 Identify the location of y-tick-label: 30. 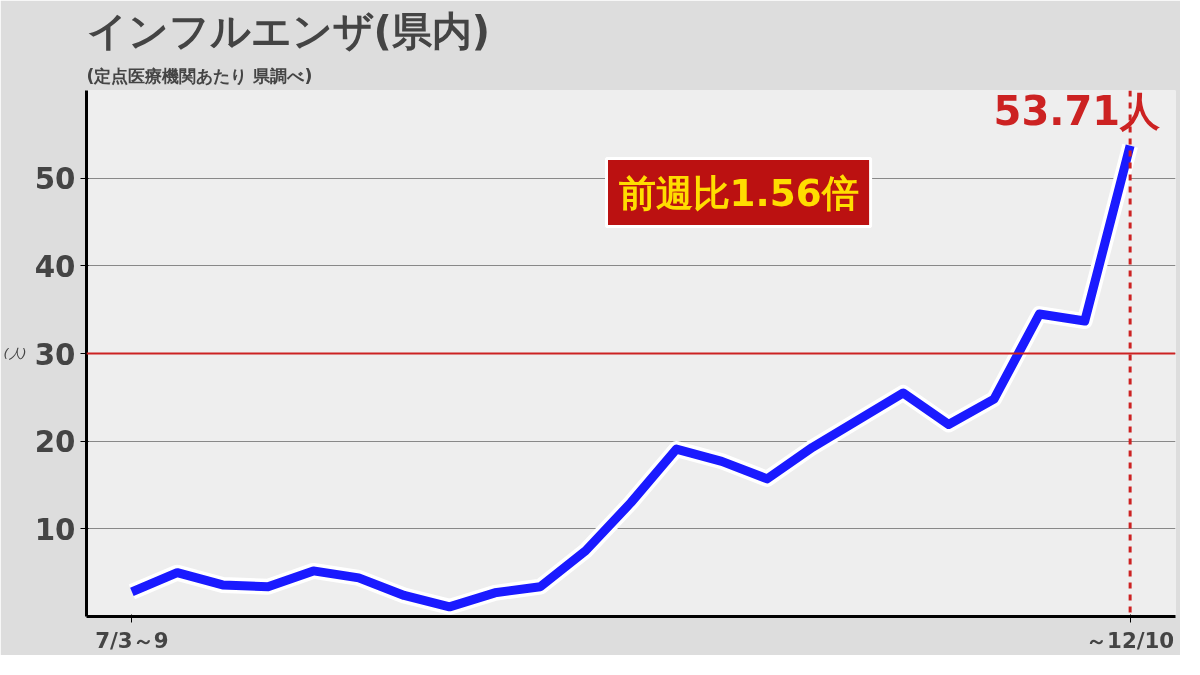
(55, 354).